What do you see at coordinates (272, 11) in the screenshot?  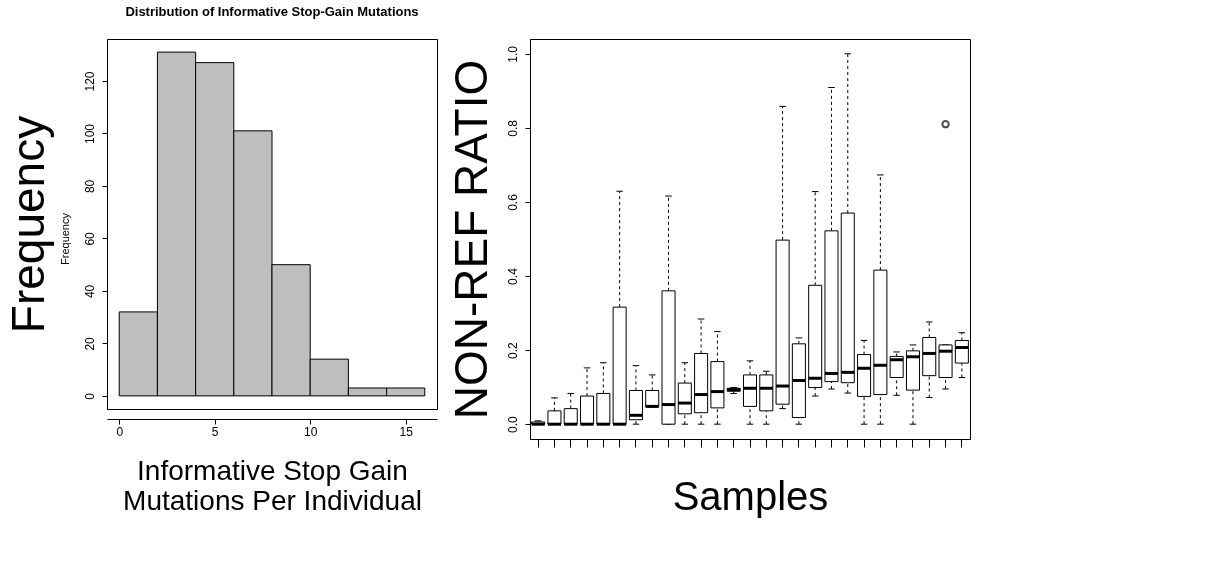 I see `chart-title: Distribution of Informative Stop-Gain Mutations` at bounding box center [272, 11].